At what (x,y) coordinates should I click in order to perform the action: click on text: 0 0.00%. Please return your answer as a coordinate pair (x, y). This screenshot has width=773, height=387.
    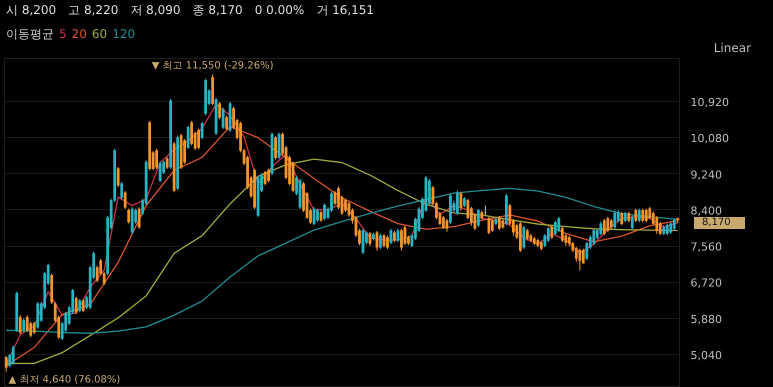
    Looking at the image, I should click on (279, 10).